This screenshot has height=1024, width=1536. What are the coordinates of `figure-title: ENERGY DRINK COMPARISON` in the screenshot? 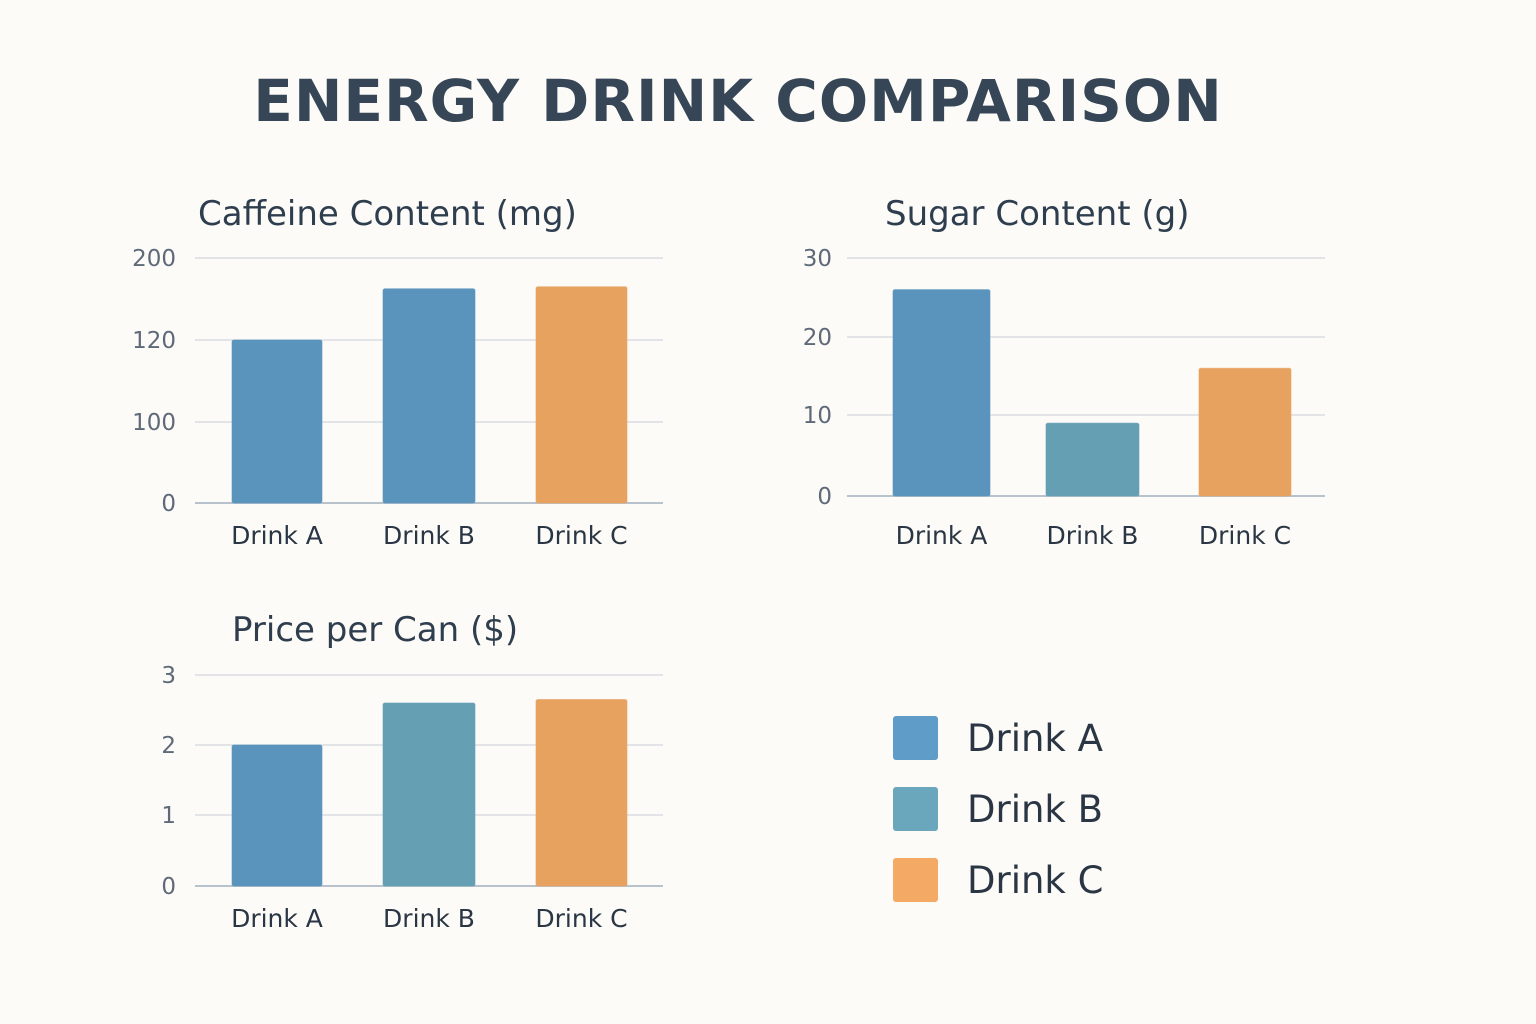 It's located at (738, 101).